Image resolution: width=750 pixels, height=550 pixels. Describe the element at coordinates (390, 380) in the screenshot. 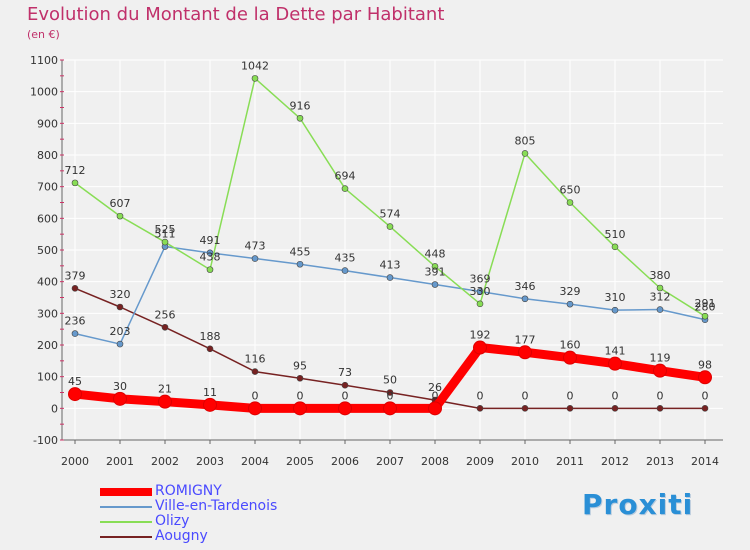

I see `data-label: 50` at that location.